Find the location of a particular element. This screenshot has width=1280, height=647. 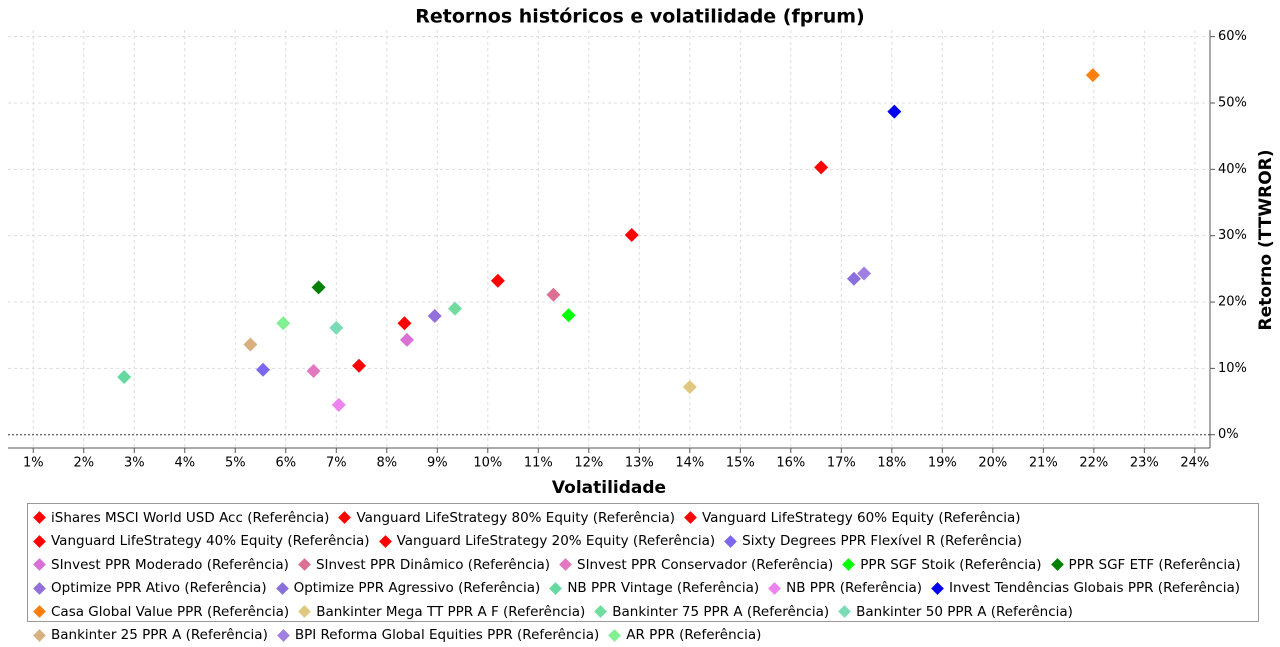

legend-item: Optimize PPR Ativo (Referência) is located at coordinates (149, 589).